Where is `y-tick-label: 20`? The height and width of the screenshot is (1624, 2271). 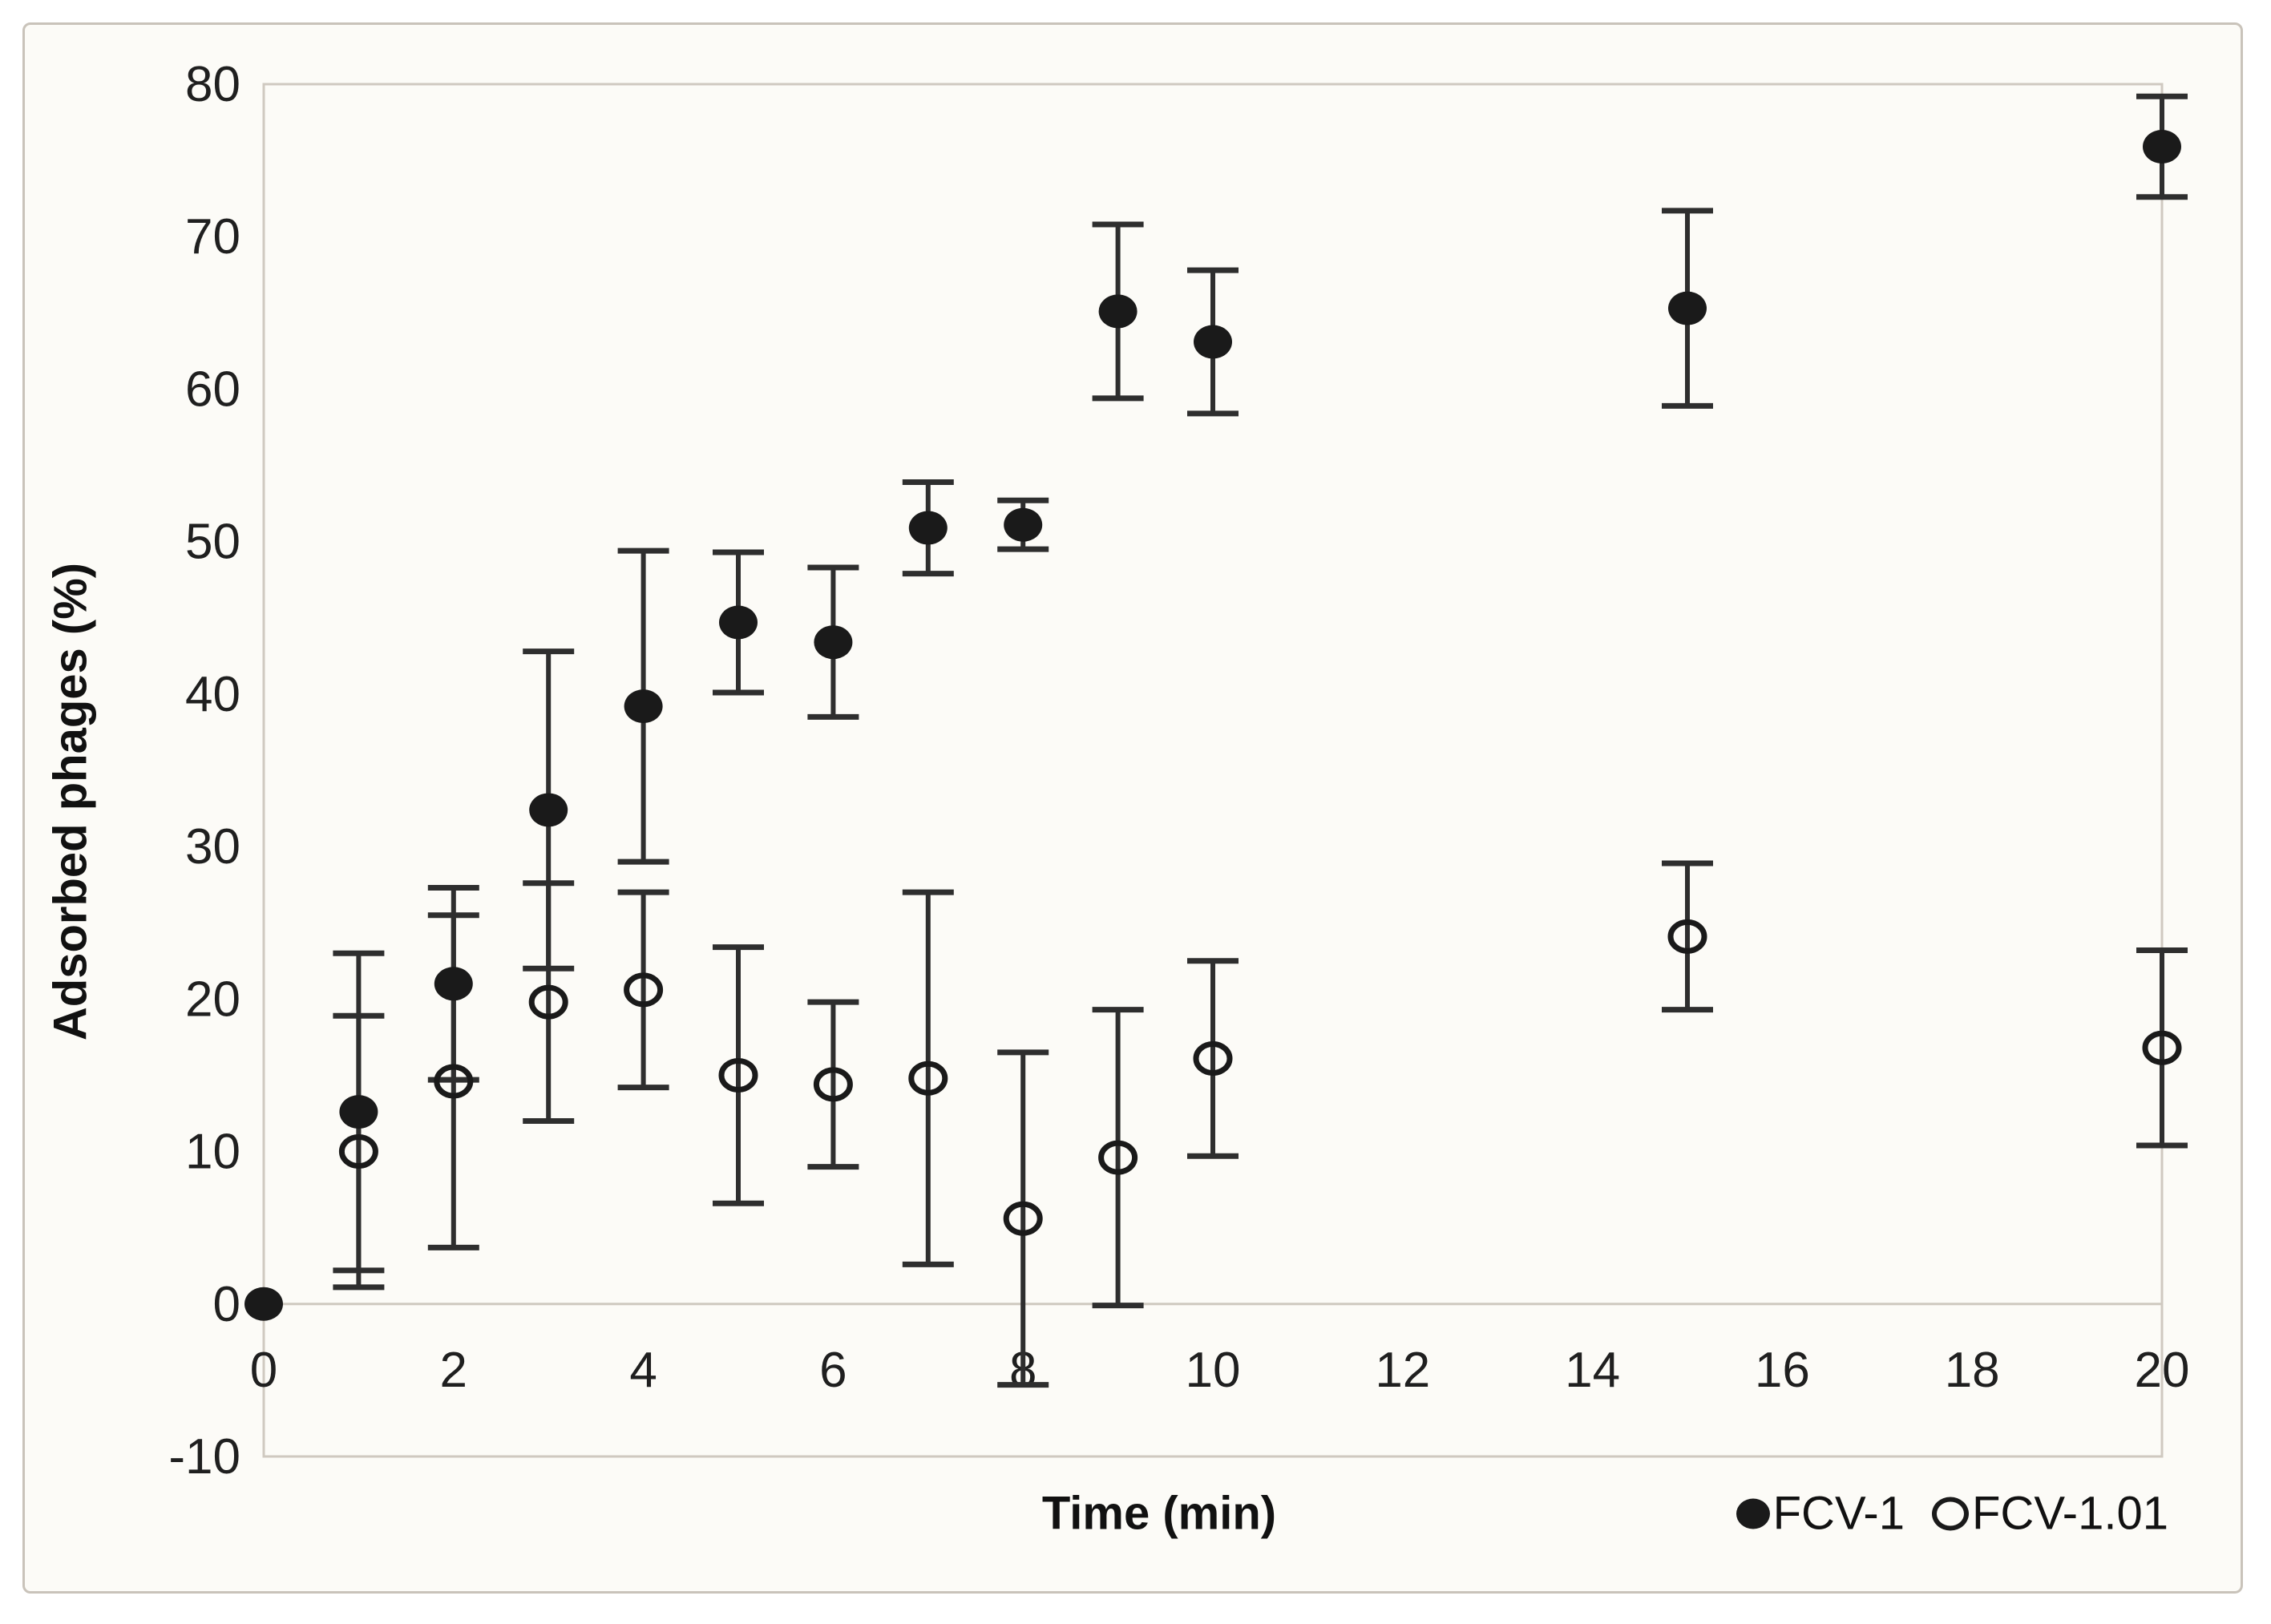
y-tick-label: 20 is located at coordinates (213, 999).